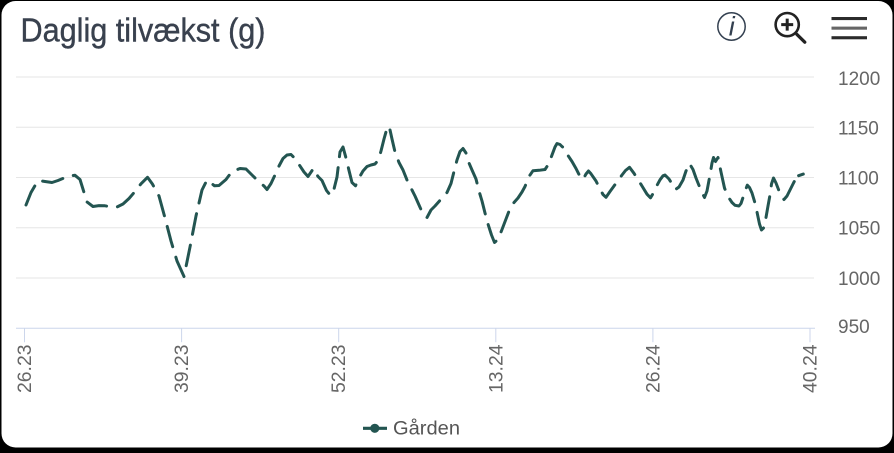  What do you see at coordinates (859, 229) in the screenshot?
I see `svg-text: 1050` at bounding box center [859, 229].